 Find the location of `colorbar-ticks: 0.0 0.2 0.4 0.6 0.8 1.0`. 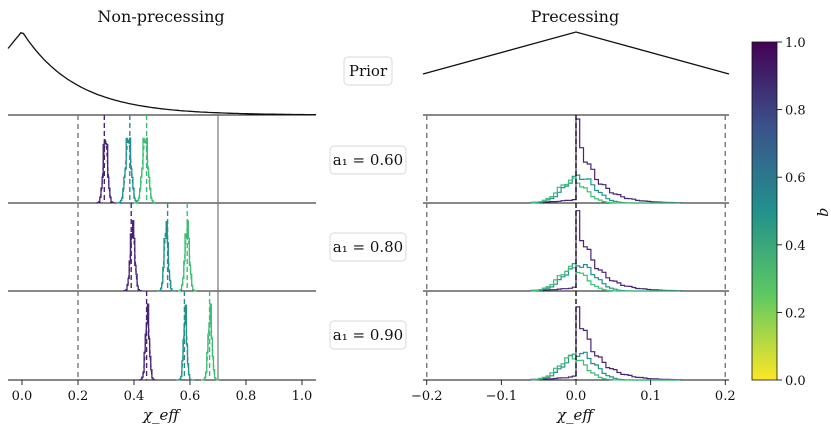

colorbar-ticks: 0.0 0.2 0.4 0.6 0.8 1.0 is located at coordinates (791, 212).